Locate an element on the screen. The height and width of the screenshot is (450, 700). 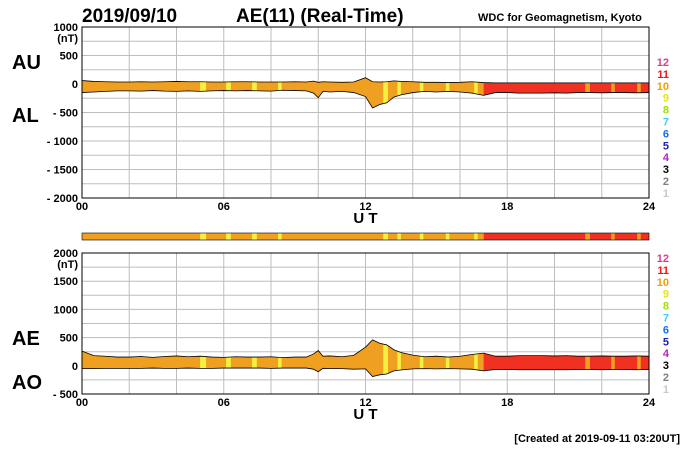
series-line-ae is located at coordinates (365, 349).